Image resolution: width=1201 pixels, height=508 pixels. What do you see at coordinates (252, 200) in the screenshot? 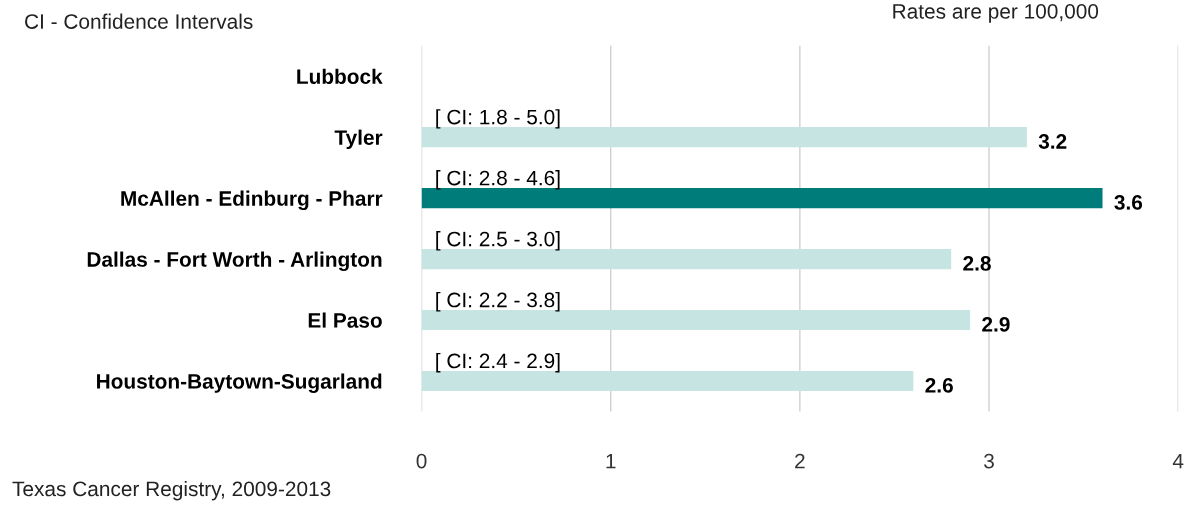
I see `y-tick-label: McAllen - Edinburg - Pharr` at bounding box center [252, 200].